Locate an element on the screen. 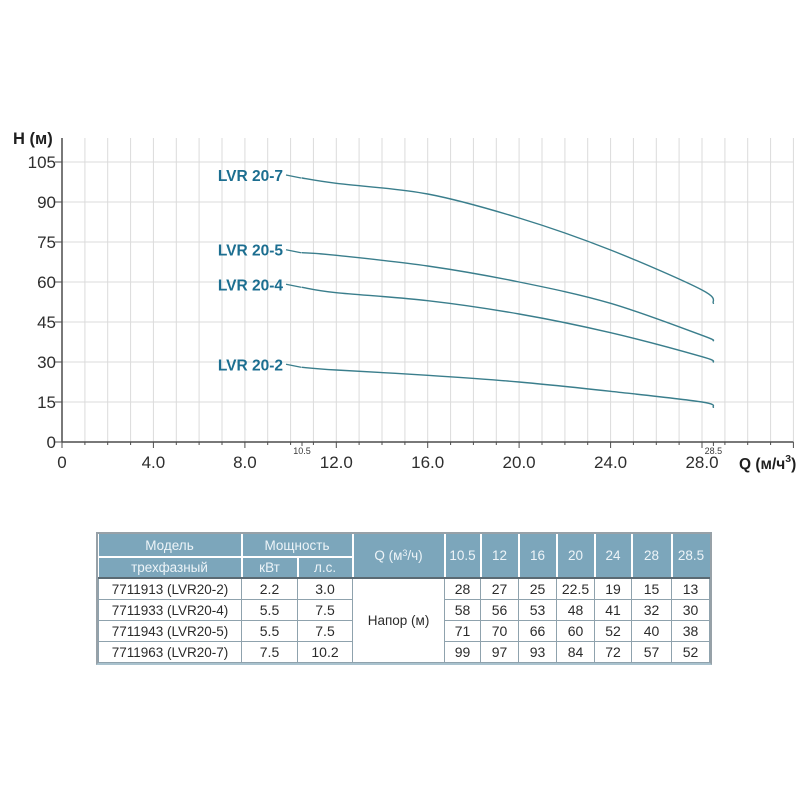 Image resolution: width=800 pixels, height=800 pixels. flow-rate-header-sup: 3 is located at coordinates (405, 553).